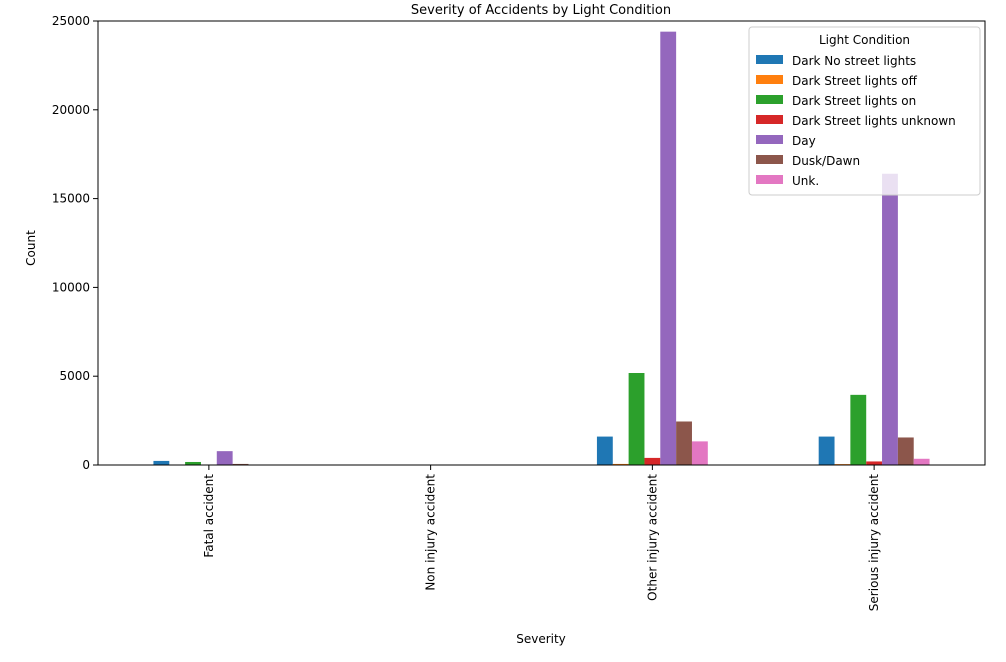  What do you see at coordinates (541, 639) in the screenshot?
I see `x-axis-label: Severity` at bounding box center [541, 639].